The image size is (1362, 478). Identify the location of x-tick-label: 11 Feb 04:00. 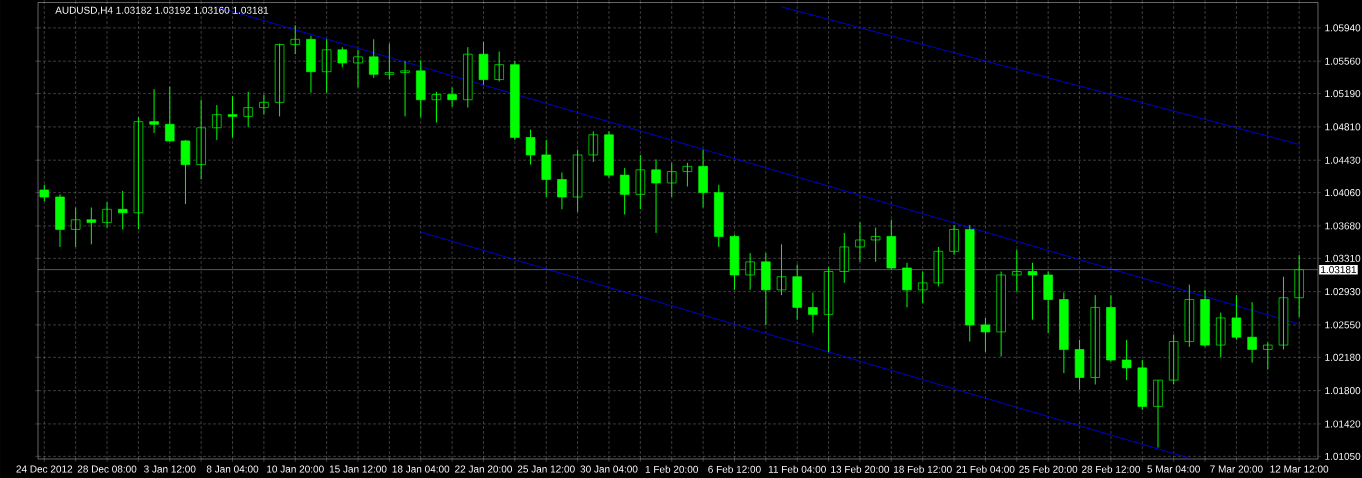
(797, 469).